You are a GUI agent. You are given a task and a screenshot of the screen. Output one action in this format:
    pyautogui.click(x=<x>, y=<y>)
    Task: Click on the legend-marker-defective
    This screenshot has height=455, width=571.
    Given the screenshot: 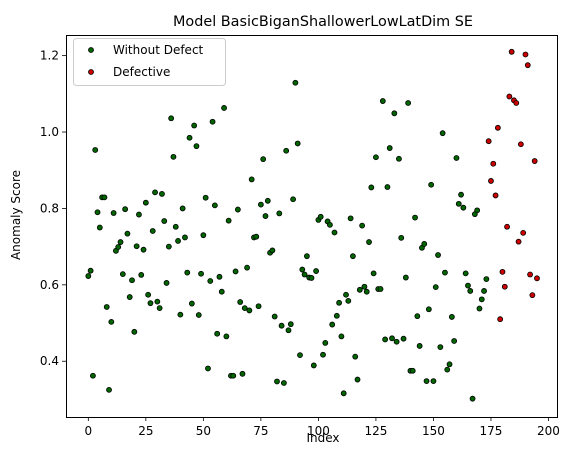 What is the action you would take?
    pyautogui.click(x=91, y=72)
    